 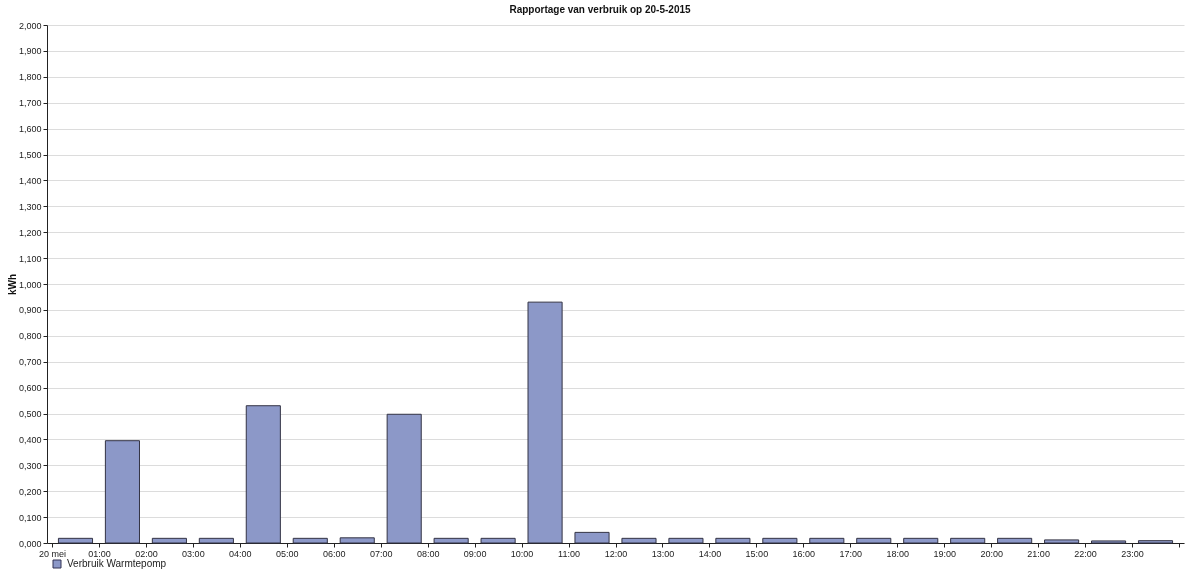 What do you see at coordinates (30, 439) in the screenshot?
I see `y-tick-label: 0,400` at bounding box center [30, 439].